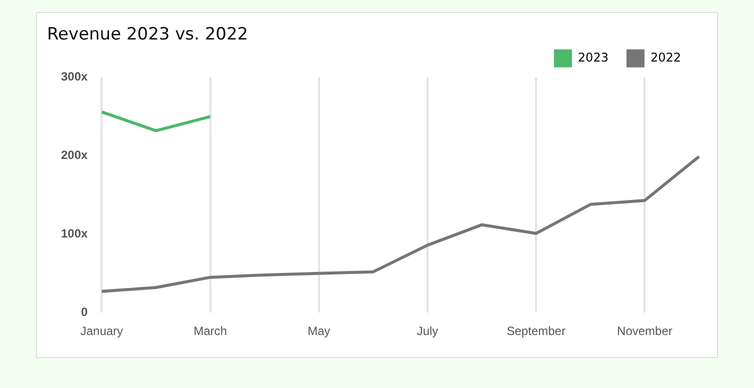 This screenshot has width=754, height=388. I want to click on y-tick-label: 100x, so click(74, 233).